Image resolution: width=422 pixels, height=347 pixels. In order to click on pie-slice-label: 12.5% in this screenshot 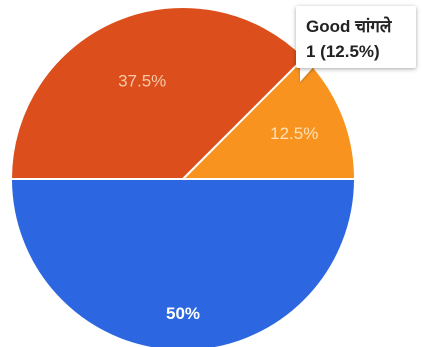, I will do `click(294, 133)`.